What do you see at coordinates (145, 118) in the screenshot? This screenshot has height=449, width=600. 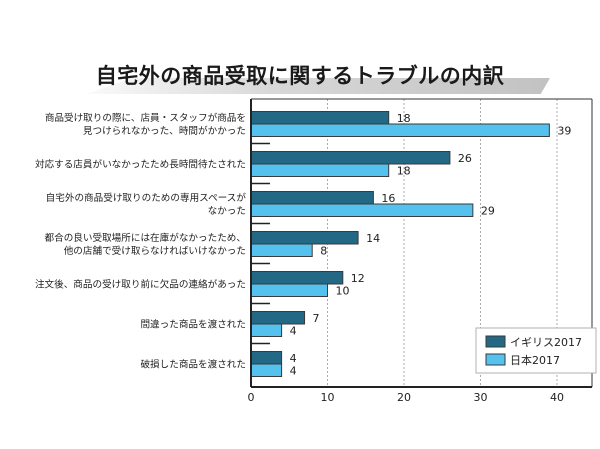 I see `category-label: 商品受け取りの際に、店員・スタッフが商品を` at bounding box center [145, 118].